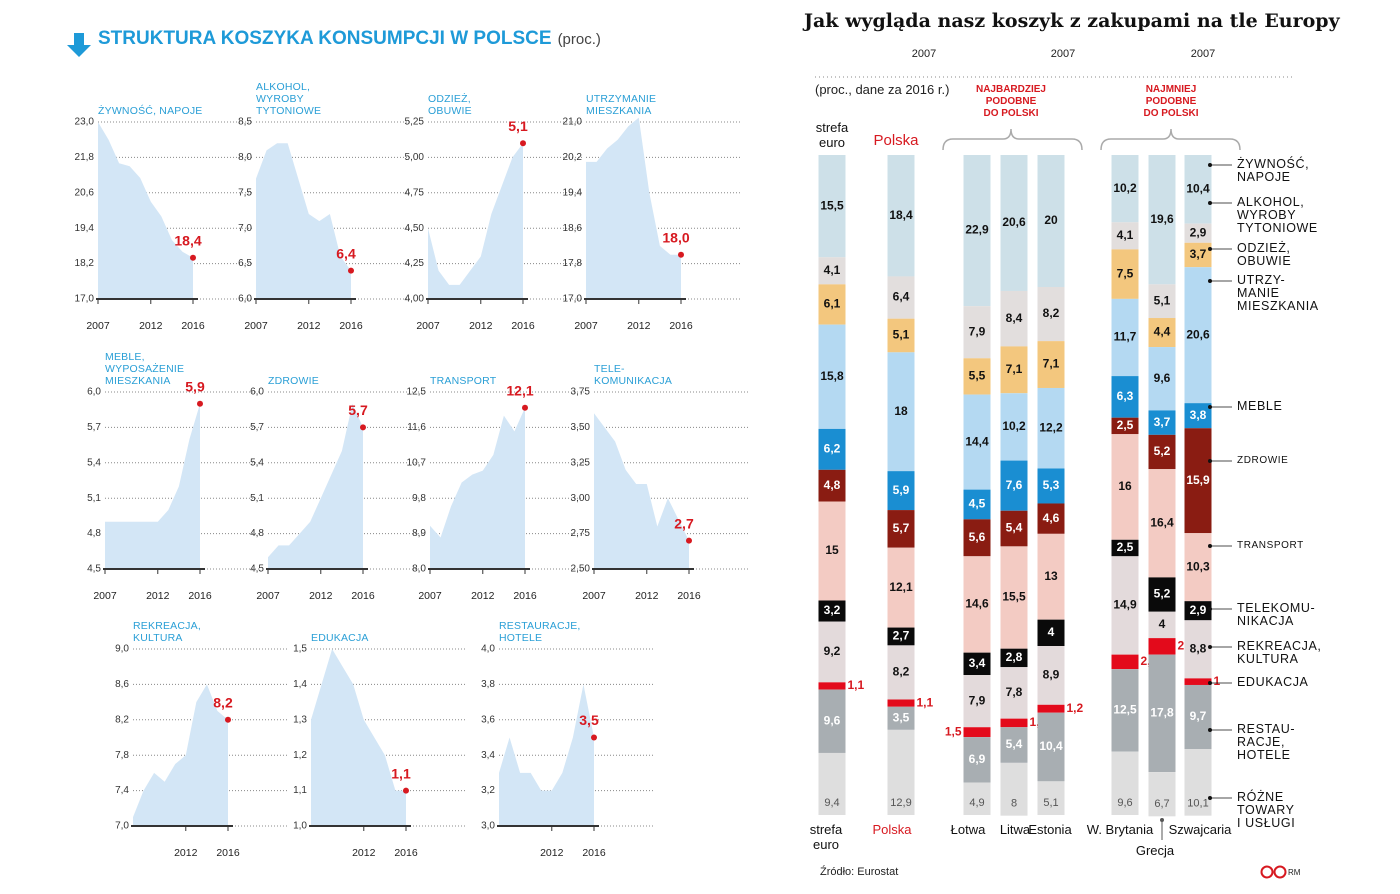 Image resolution: width=1400 pixels, height=894 pixels. What do you see at coordinates (1277, 215) in the screenshot?
I see `legend-label: ALKOHOL, WYROBY TYTONIOWE` at bounding box center [1277, 215].